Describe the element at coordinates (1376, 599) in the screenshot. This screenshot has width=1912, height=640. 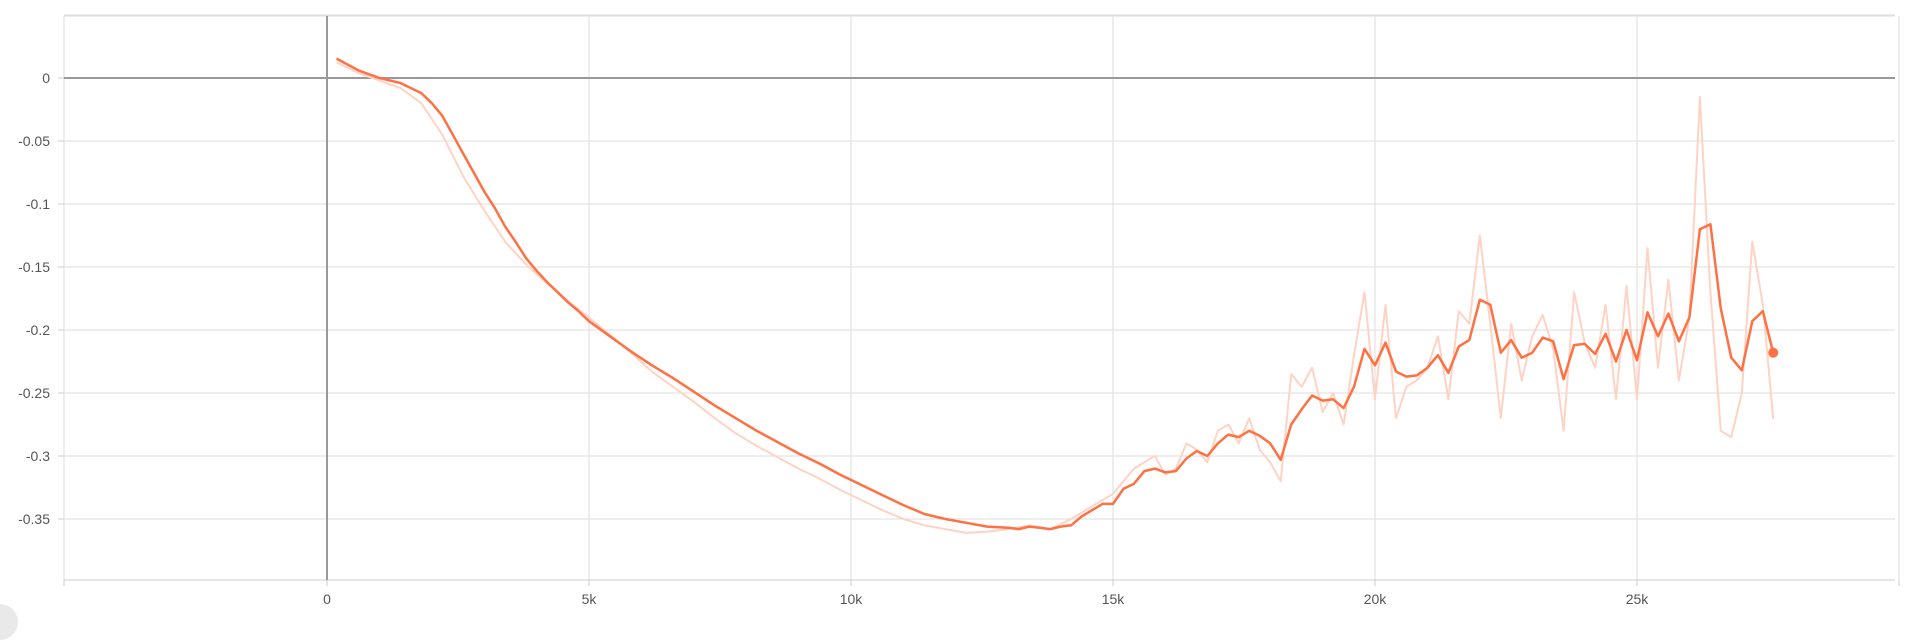
I see `x-tick-label: 20k` at that location.